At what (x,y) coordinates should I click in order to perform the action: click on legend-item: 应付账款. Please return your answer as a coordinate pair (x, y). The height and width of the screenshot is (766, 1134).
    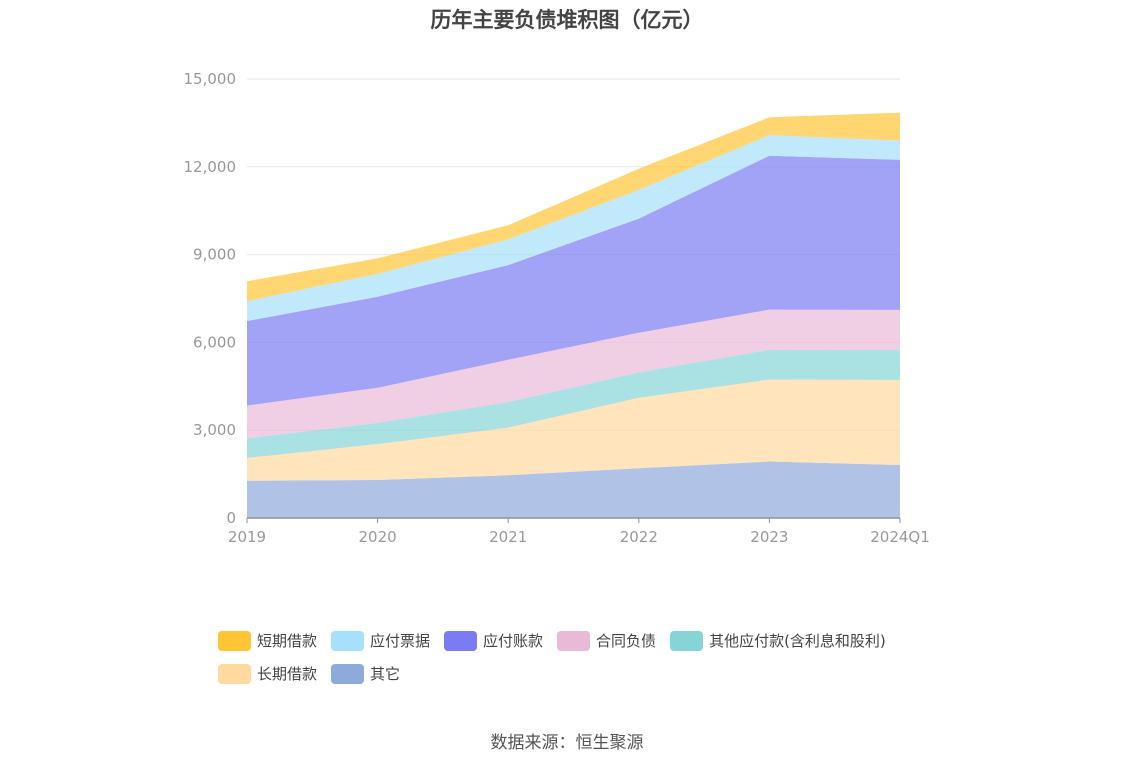
    Looking at the image, I should click on (493, 640).